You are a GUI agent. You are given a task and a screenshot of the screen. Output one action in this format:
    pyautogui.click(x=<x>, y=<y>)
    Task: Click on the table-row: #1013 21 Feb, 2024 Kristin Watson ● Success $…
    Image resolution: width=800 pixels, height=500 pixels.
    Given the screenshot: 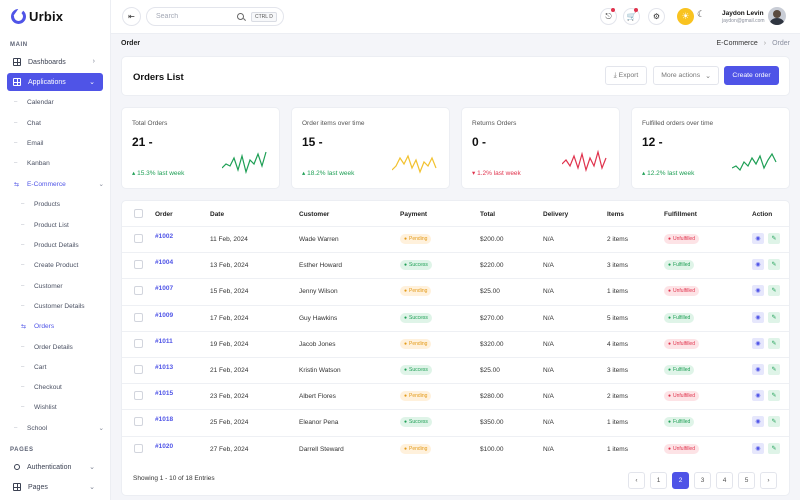 What is the action you would take?
    pyautogui.click(x=455, y=370)
    